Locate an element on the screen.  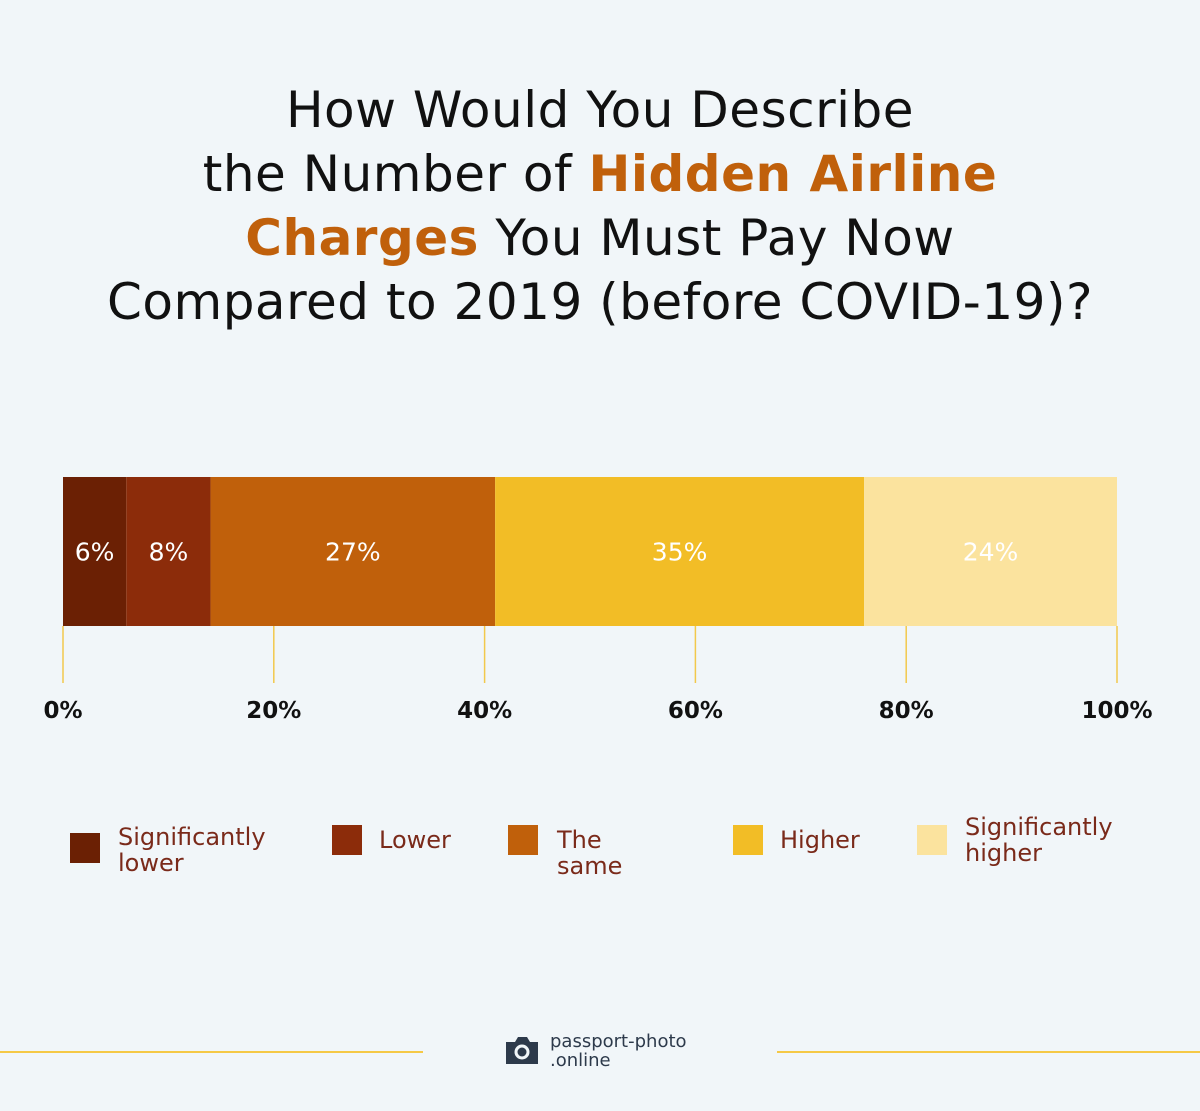
data-label: 35% is located at coordinates (680, 552).